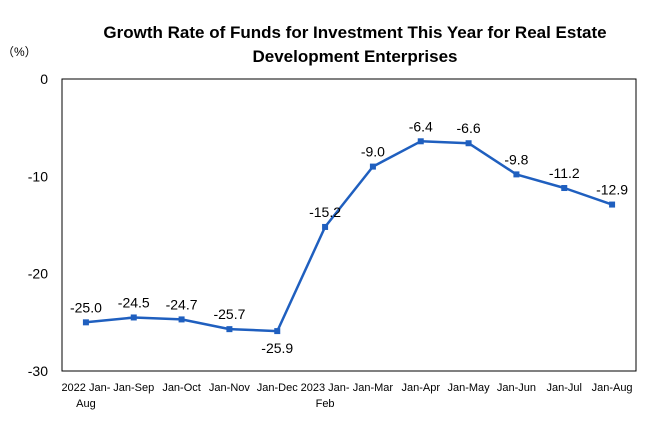  I want to click on x-tick-label: Jan-Jul, so click(564, 388).